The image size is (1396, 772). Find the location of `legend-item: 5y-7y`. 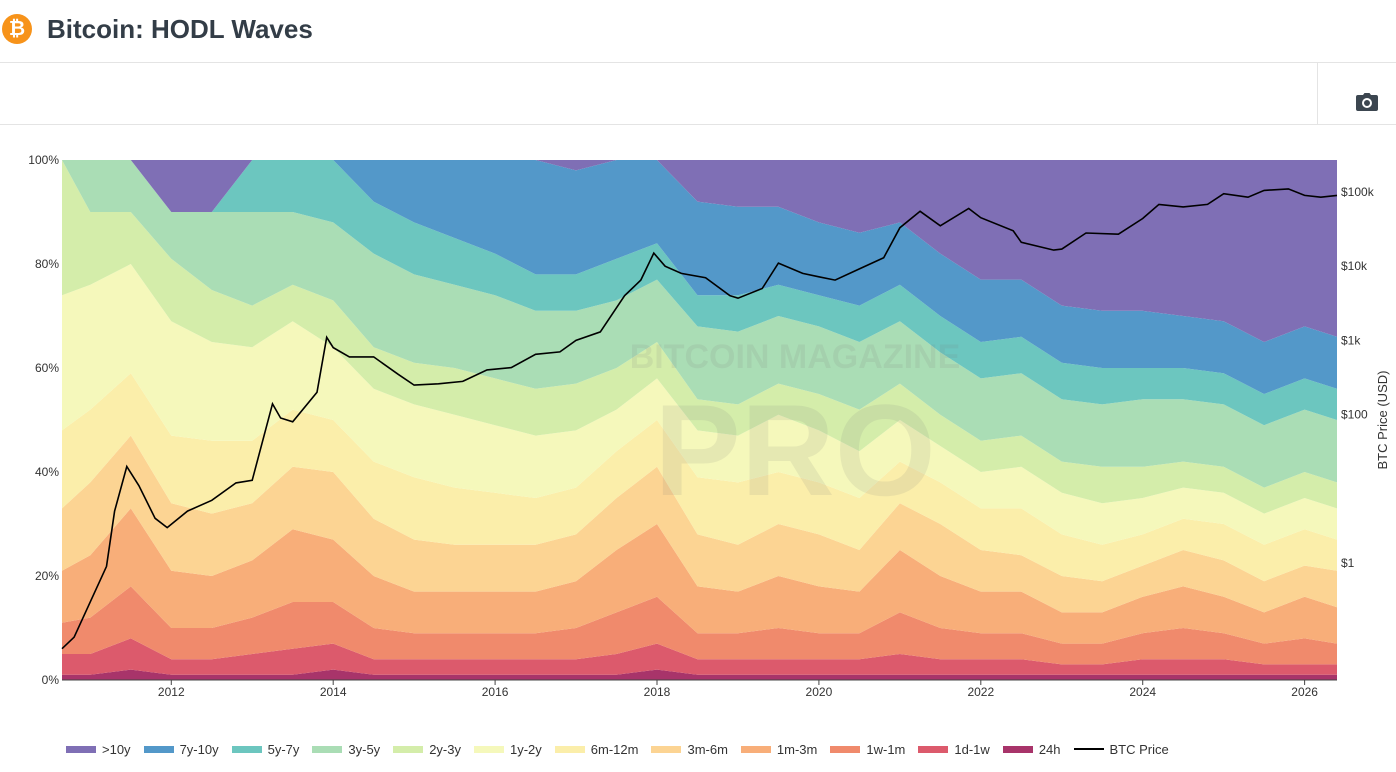

legend-item: 5y-7y is located at coordinates (265, 749).